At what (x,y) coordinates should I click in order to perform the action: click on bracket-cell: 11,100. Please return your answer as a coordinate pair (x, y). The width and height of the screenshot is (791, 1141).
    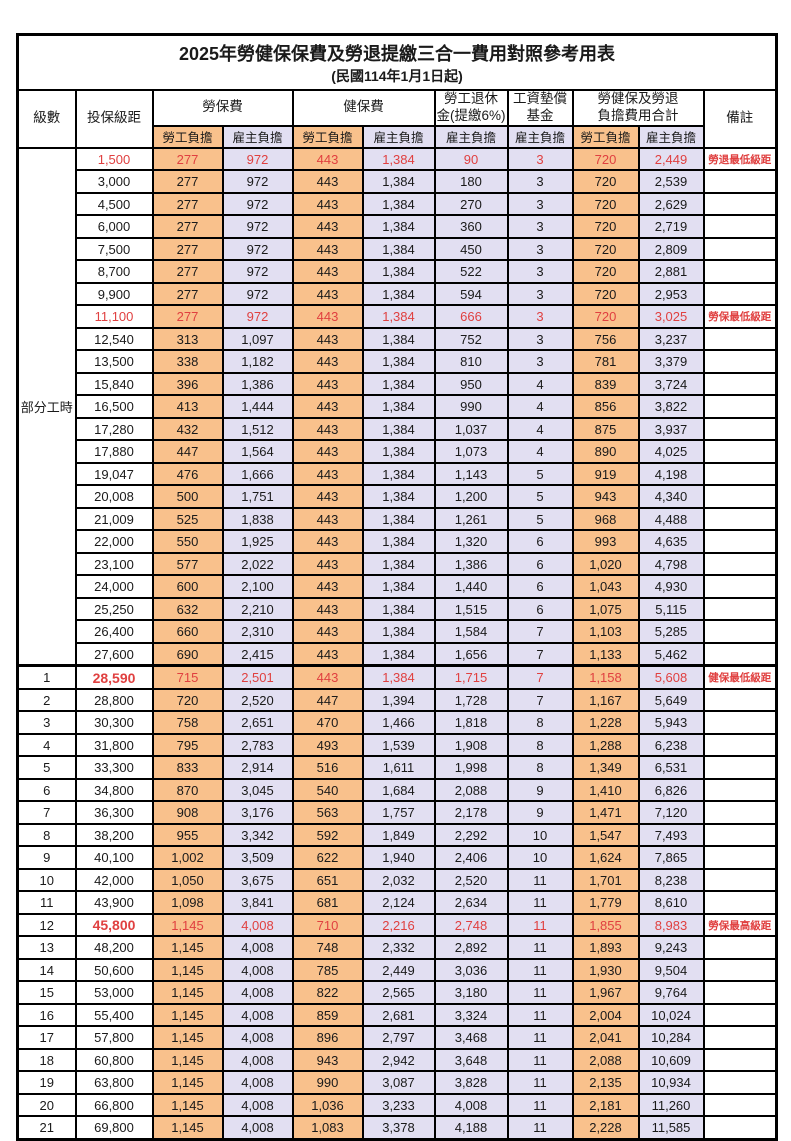
    Looking at the image, I should click on (114, 316).